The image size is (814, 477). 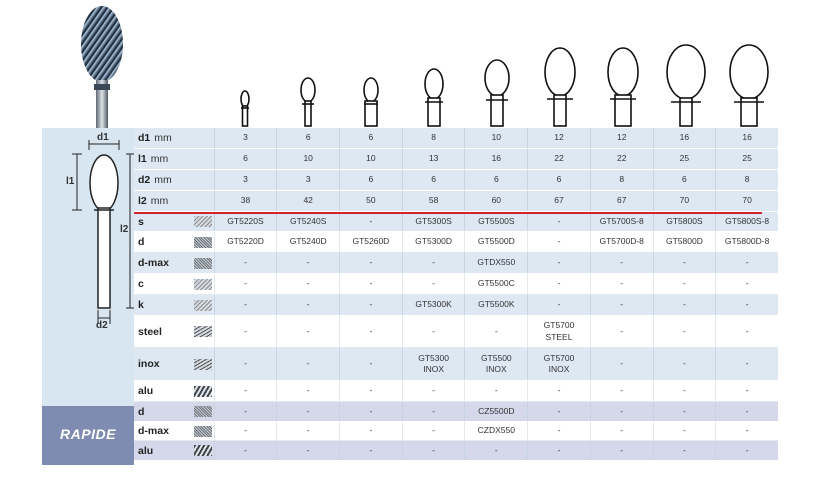 I want to click on table-cell: GTDX550, so click(x=495, y=263).